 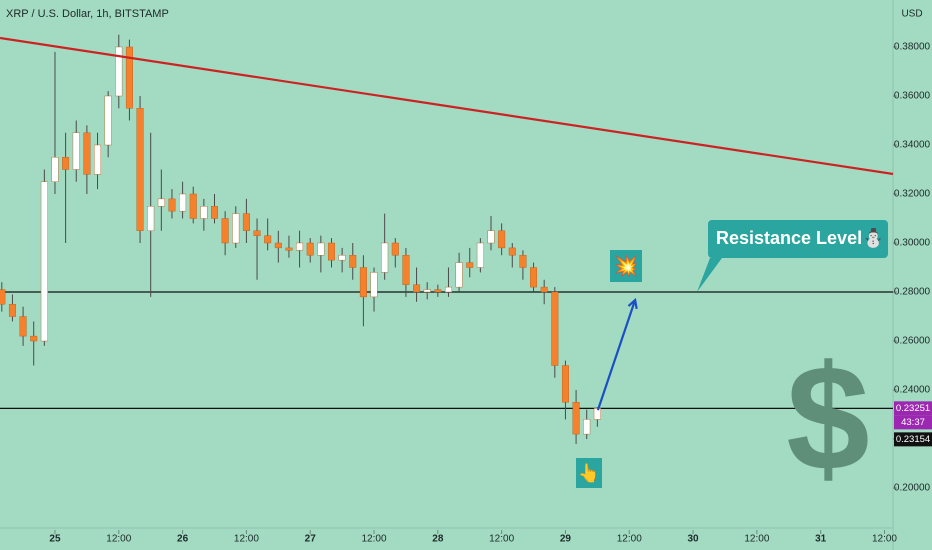 I want to click on prev-price-tag, so click(x=913, y=439).